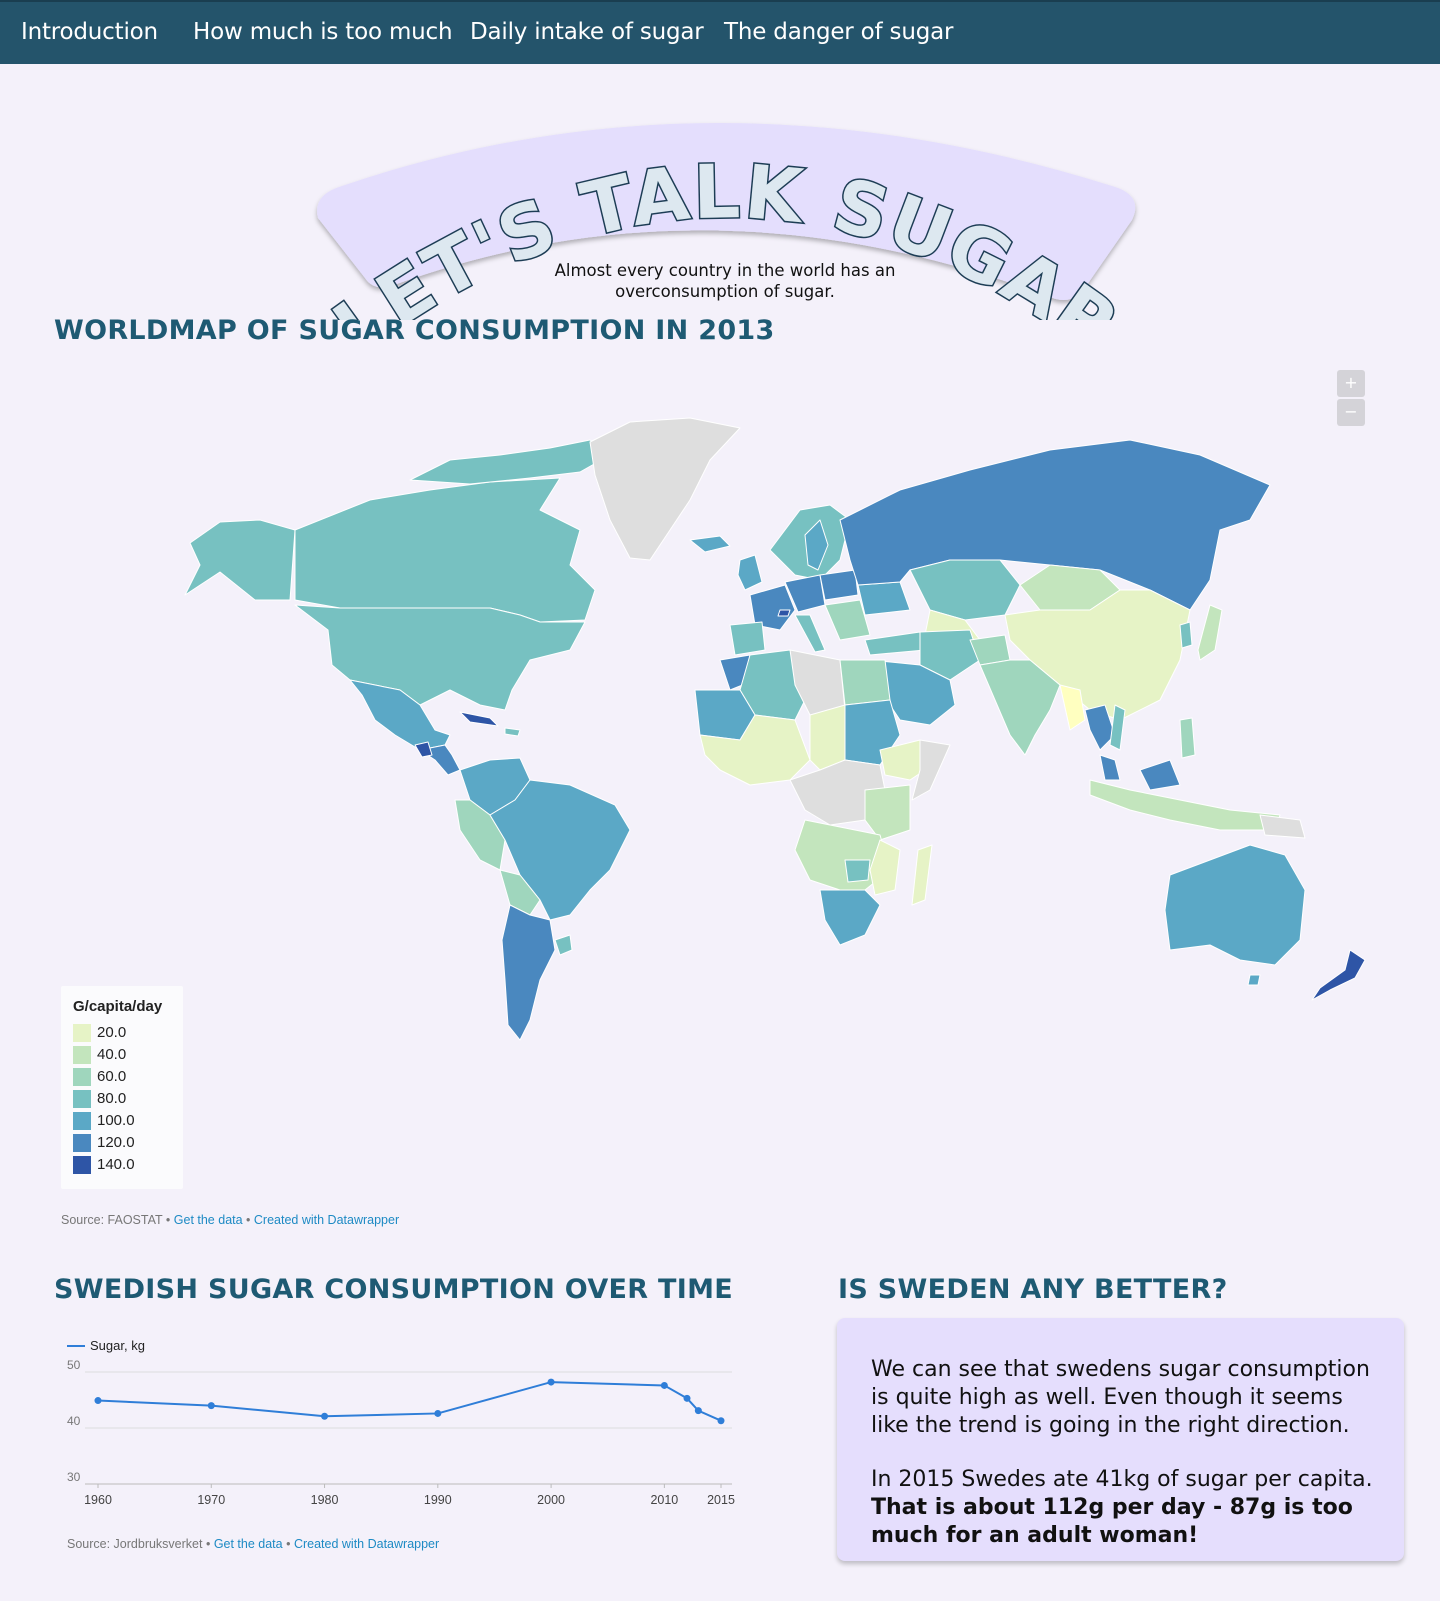 The height and width of the screenshot is (1601, 1440). Describe the element at coordinates (208, 1220) in the screenshot. I see `map-get-data-link: Get the data` at that location.